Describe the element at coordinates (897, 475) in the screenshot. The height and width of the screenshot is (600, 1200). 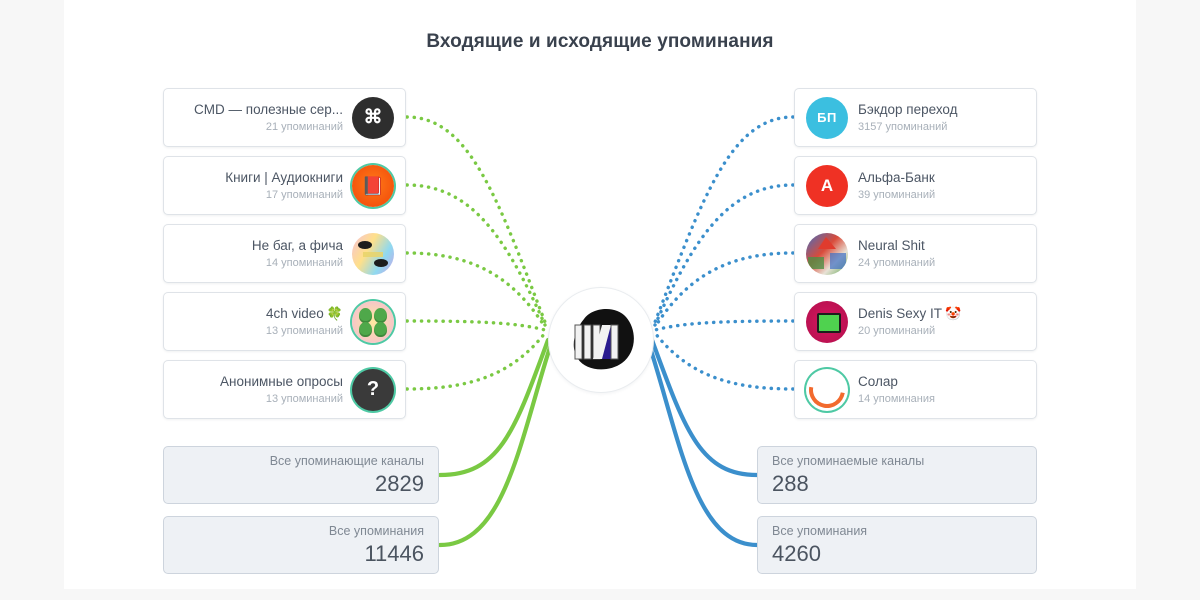
I see `outgoing-summary-channels: Все упоминаемые каналы 288` at that location.